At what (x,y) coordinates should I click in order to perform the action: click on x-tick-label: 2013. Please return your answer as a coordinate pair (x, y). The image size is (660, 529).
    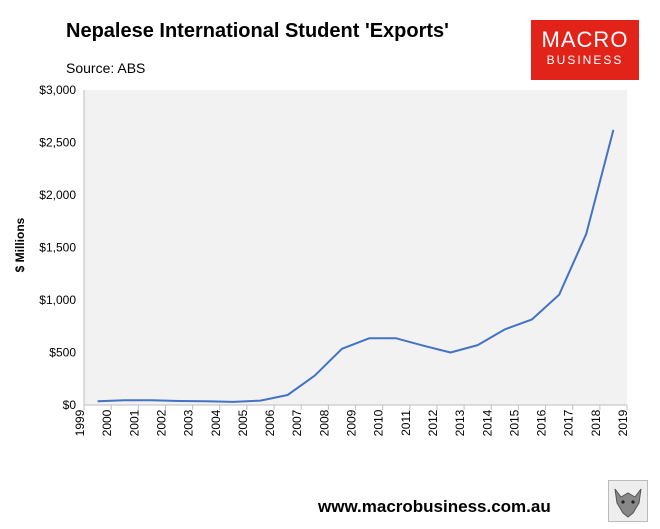
    Looking at the image, I should click on (460, 422).